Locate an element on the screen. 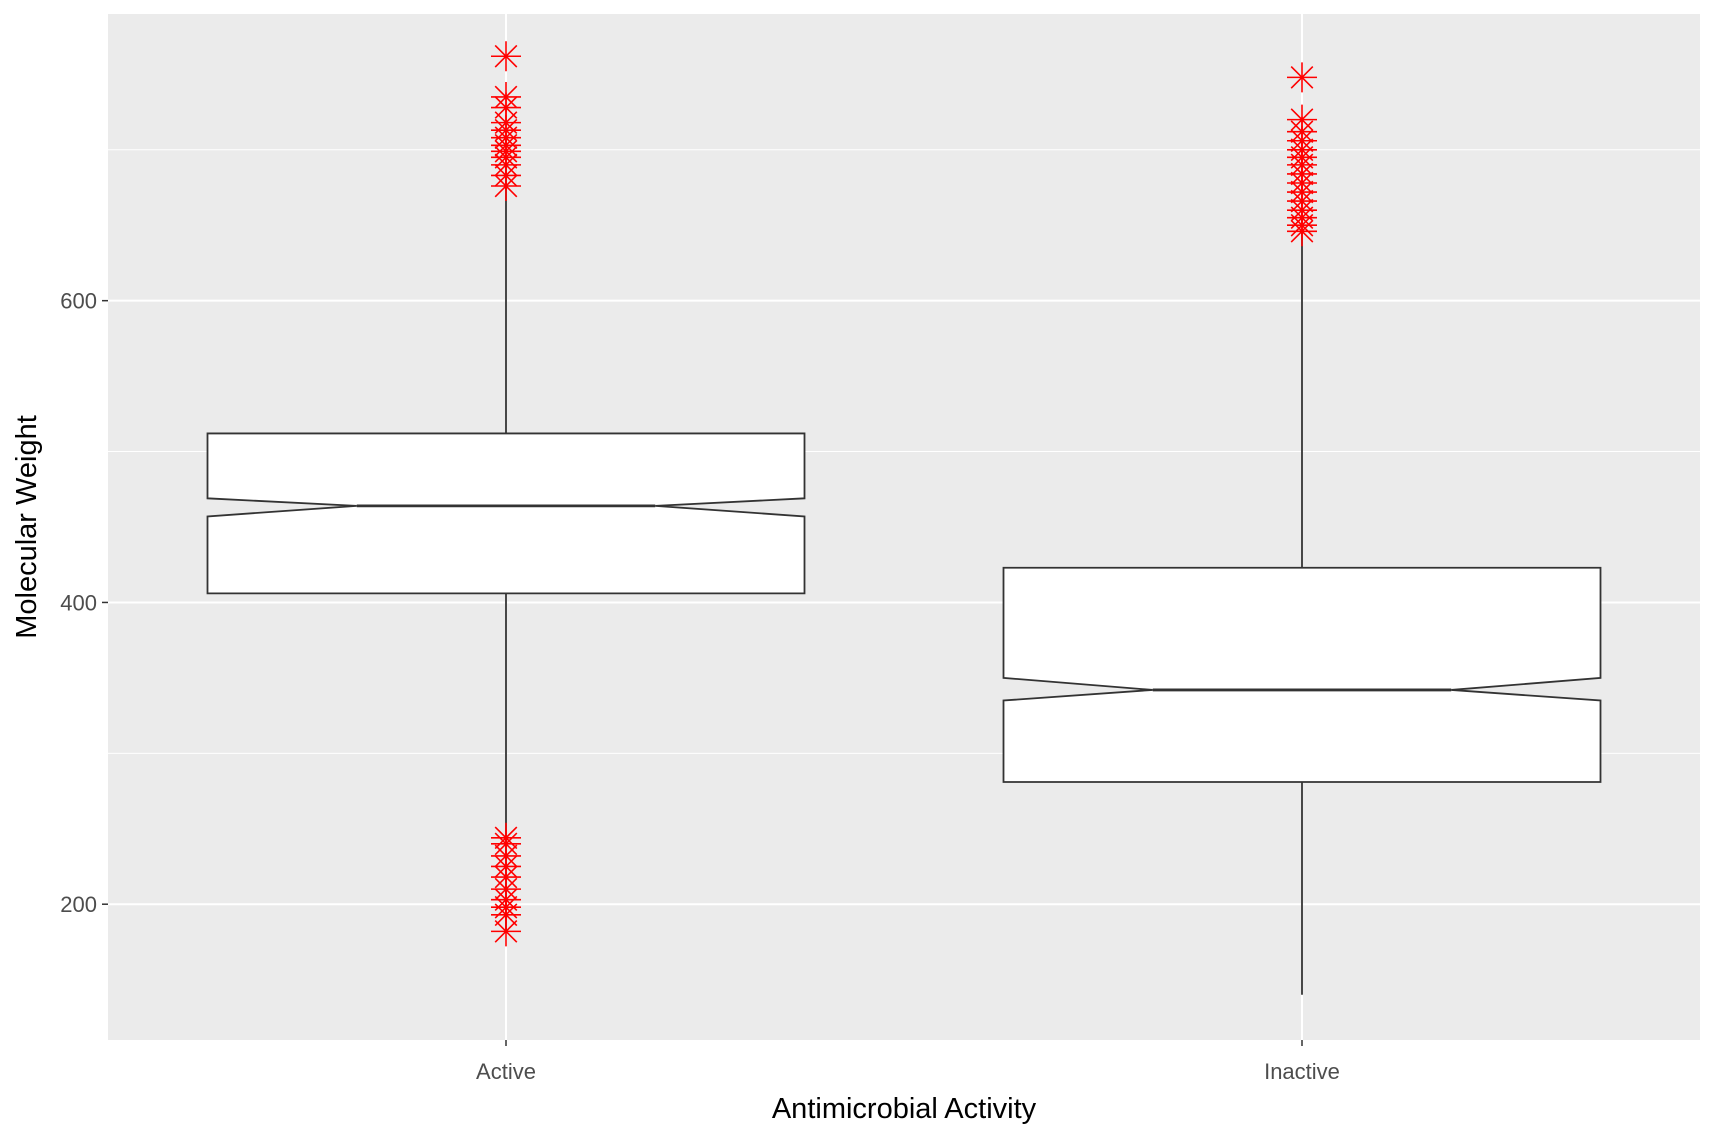  x-axis: Active Inactive is located at coordinates (908, 1062).